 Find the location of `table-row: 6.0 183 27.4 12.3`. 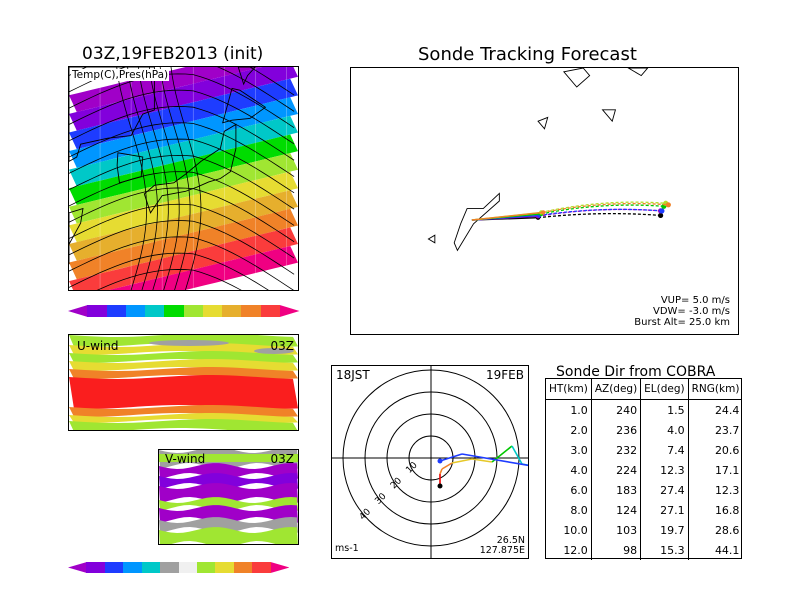

table-row: 6.0 183 27.4 12.3 is located at coordinates (644, 490).